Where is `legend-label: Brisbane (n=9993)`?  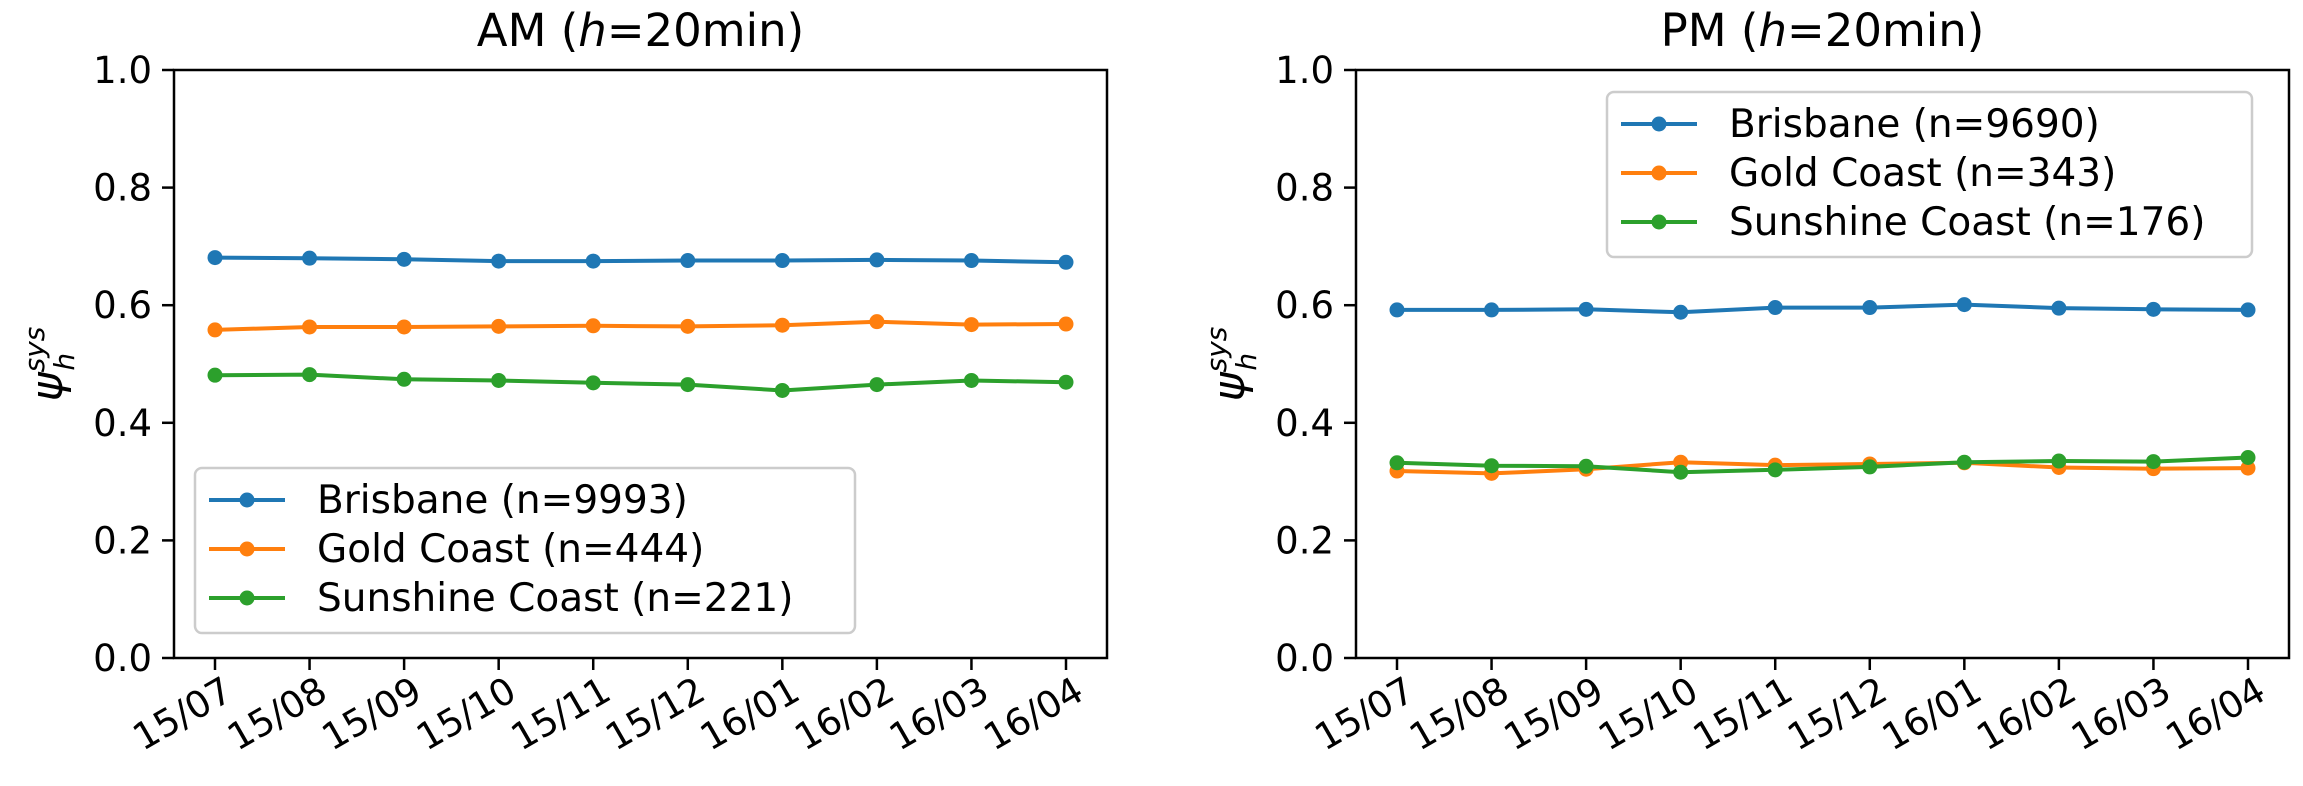
legend-label: Brisbane (n=9993) is located at coordinates (502, 500).